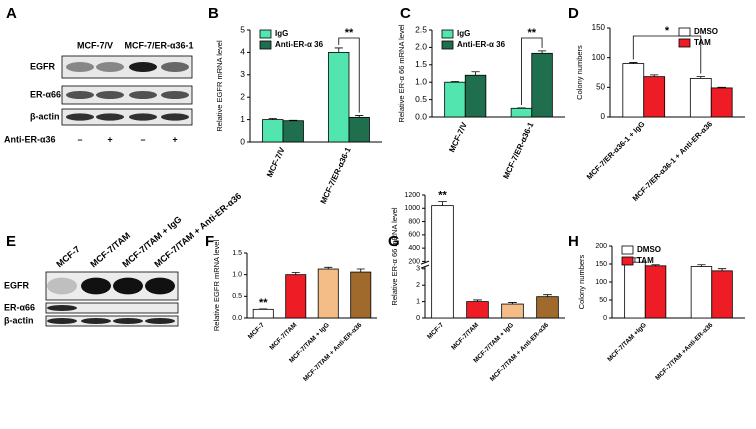 The height and width of the screenshot is (429, 756). Describe the element at coordinates (127, 67) in the screenshot. I see `blot-box` at that location.